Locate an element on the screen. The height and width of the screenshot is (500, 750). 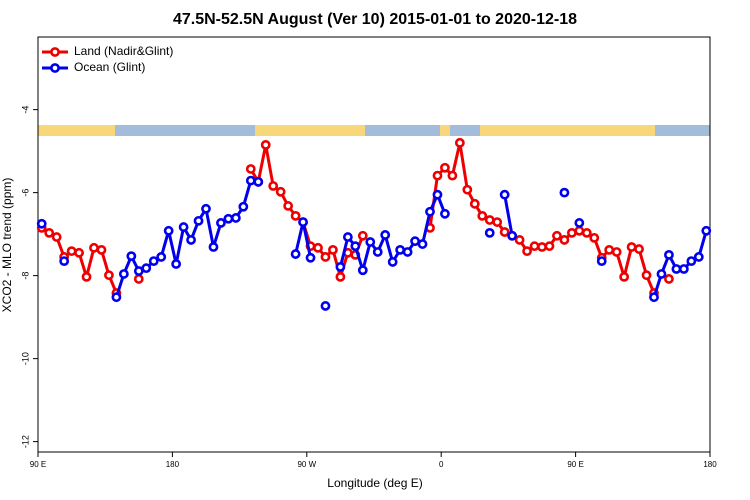
y-tick-label: -6 is located at coordinates (25, 193).